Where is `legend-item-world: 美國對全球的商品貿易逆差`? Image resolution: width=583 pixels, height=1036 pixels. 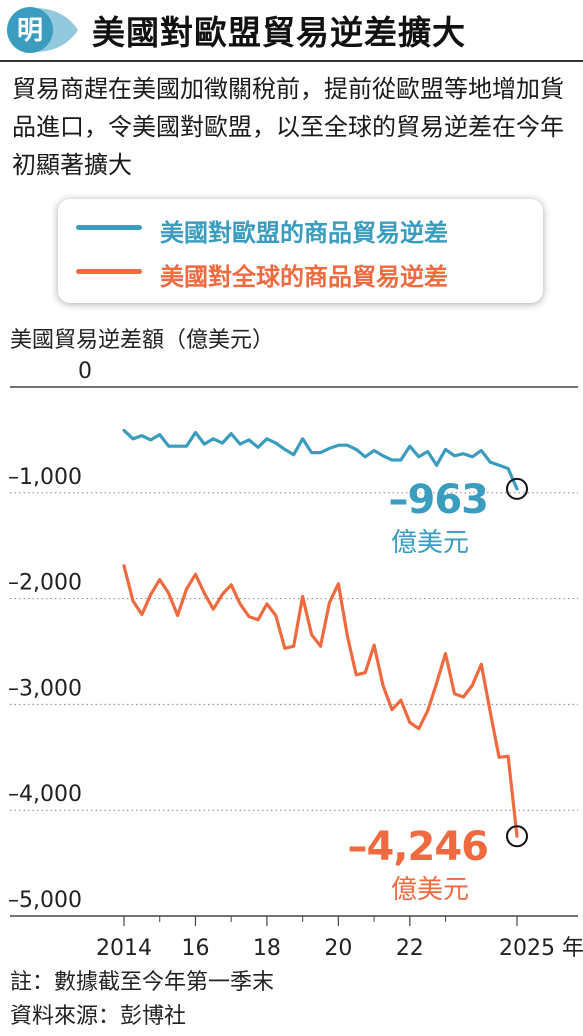
legend-item-world: 美國對全球的商品貿易逆差 is located at coordinates (306, 274).